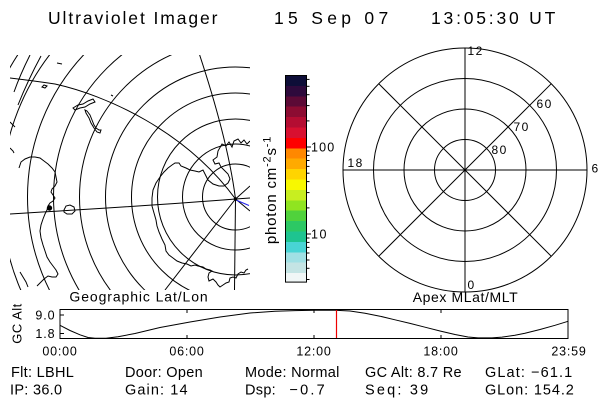  Describe the element at coordinates (59, 352) in the screenshot. I see `svg-text: 00:00` at that location.